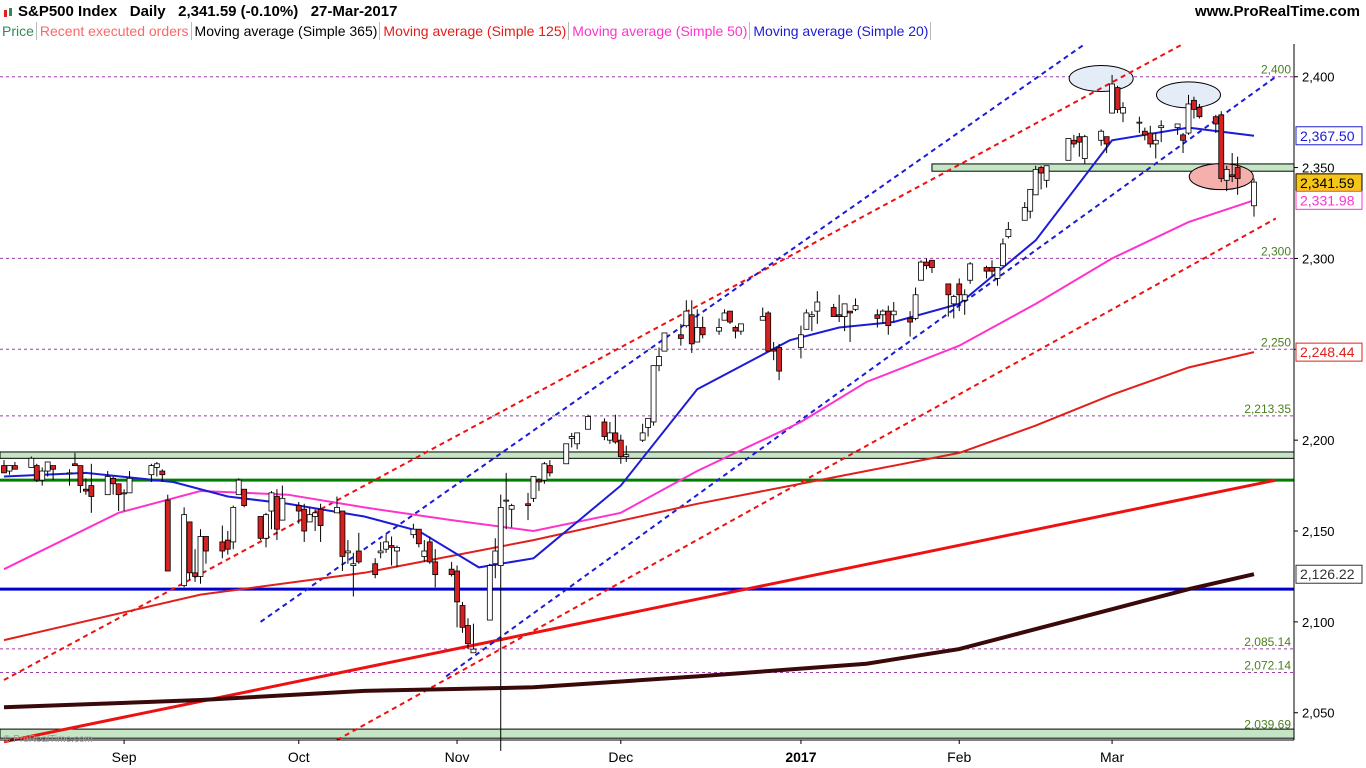 The image size is (1366, 768). What do you see at coordinates (1327, 200) in the screenshot?
I see `value-badge-label: 2,331.98` at bounding box center [1327, 200].